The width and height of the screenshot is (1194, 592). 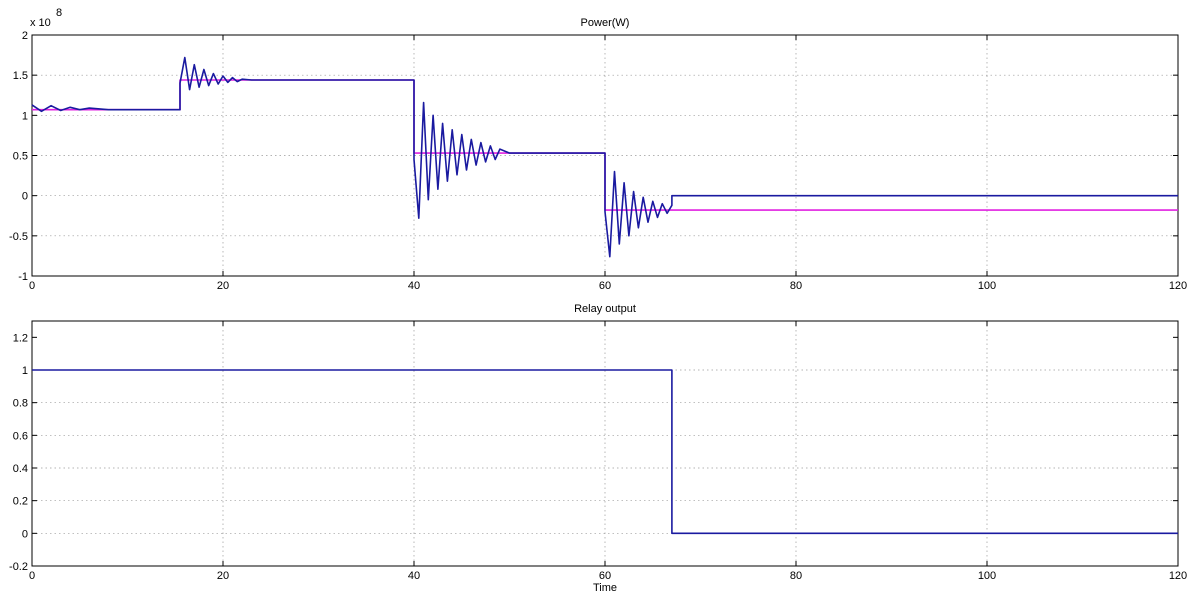 What do you see at coordinates (18, 567) in the screenshot?
I see `y-tick-label: -0.2` at bounding box center [18, 567].